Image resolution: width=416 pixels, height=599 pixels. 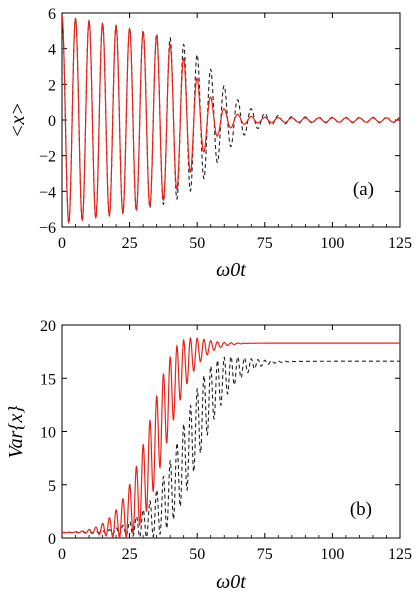 I want to click on panel-label-b: (b), so click(x=361, y=509).